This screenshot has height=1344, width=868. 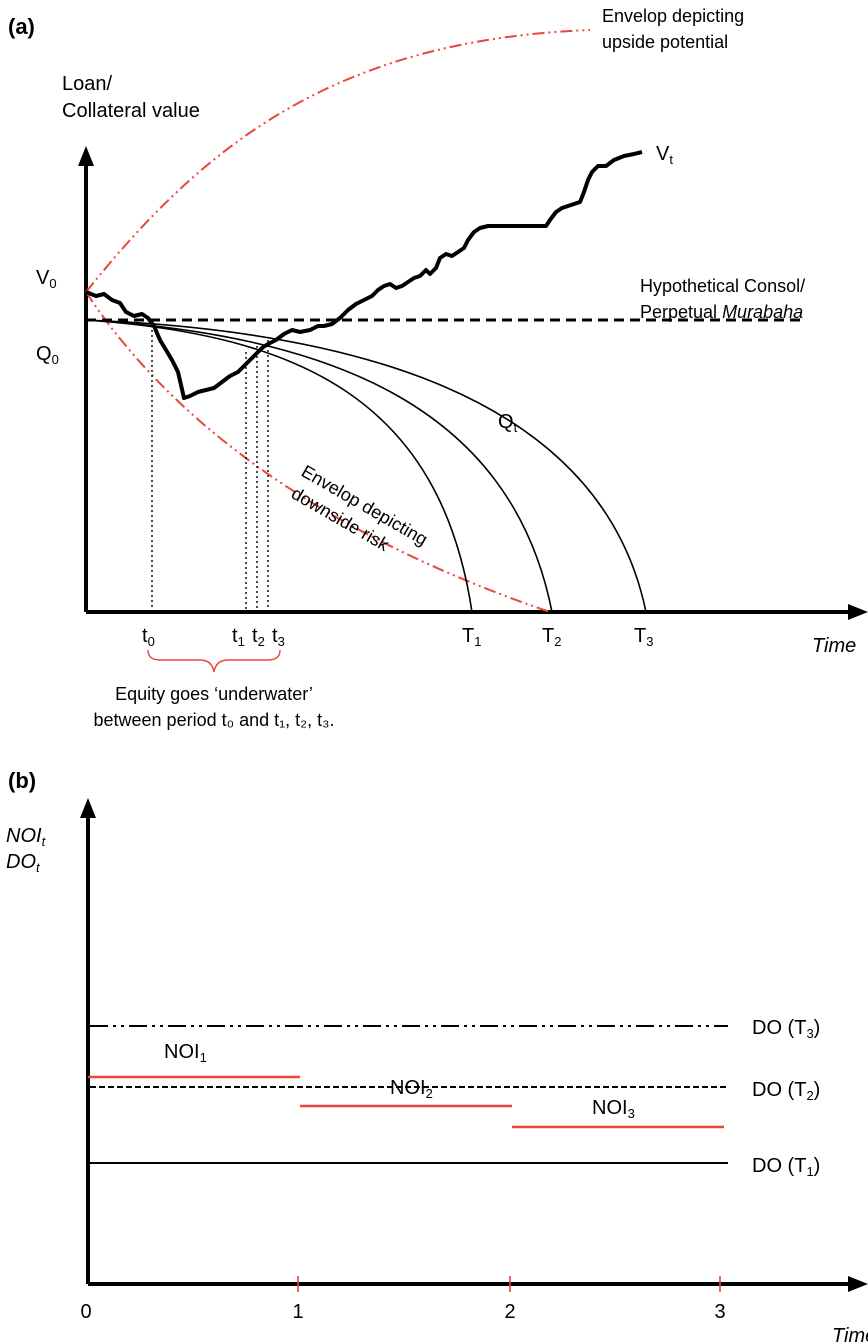 I want to click on q-curve-t3, so click(x=366, y=466).